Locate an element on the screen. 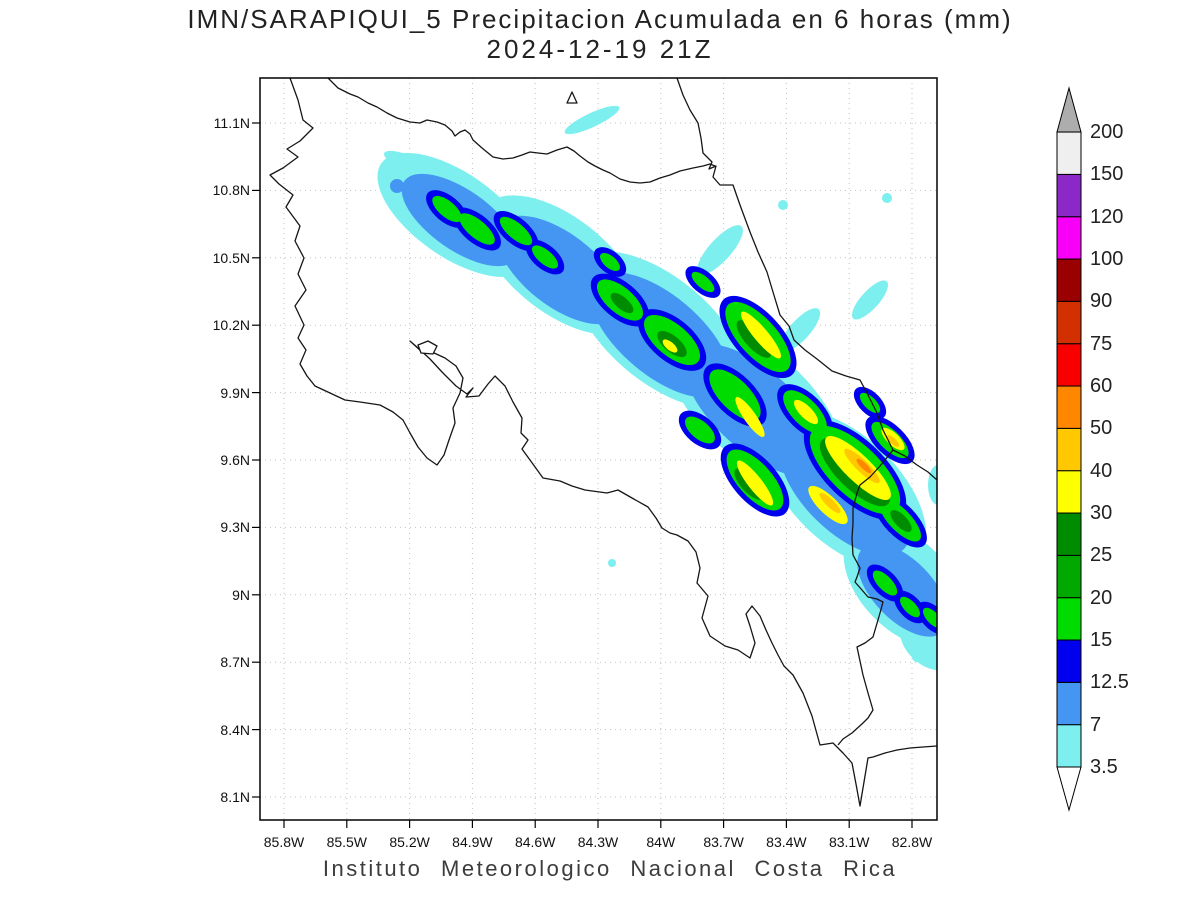 This screenshot has height=900, width=1200. colorbar-tick-label: 30 is located at coordinates (1101, 513).